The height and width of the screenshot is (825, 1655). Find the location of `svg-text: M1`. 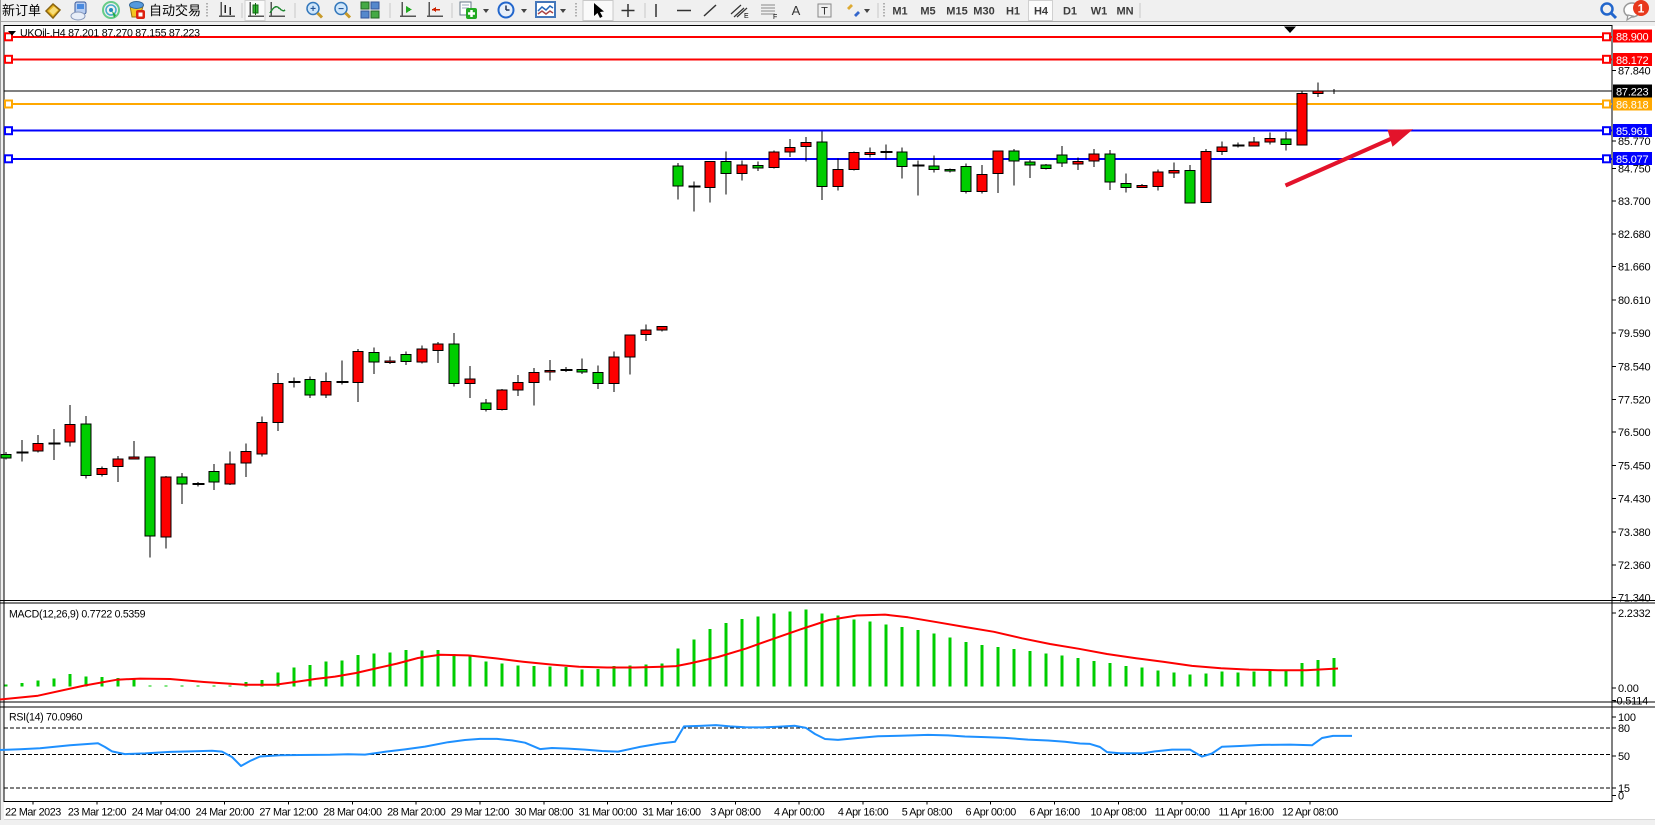

svg-text: M1 is located at coordinates (899, 12).